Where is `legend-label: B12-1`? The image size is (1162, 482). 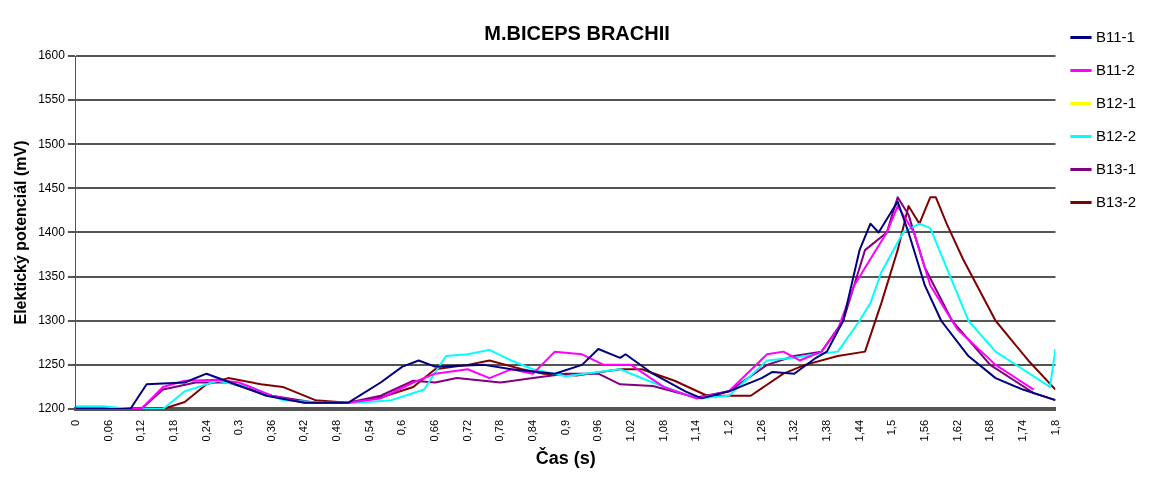 legend-label: B12-1 is located at coordinates (1115, 102).